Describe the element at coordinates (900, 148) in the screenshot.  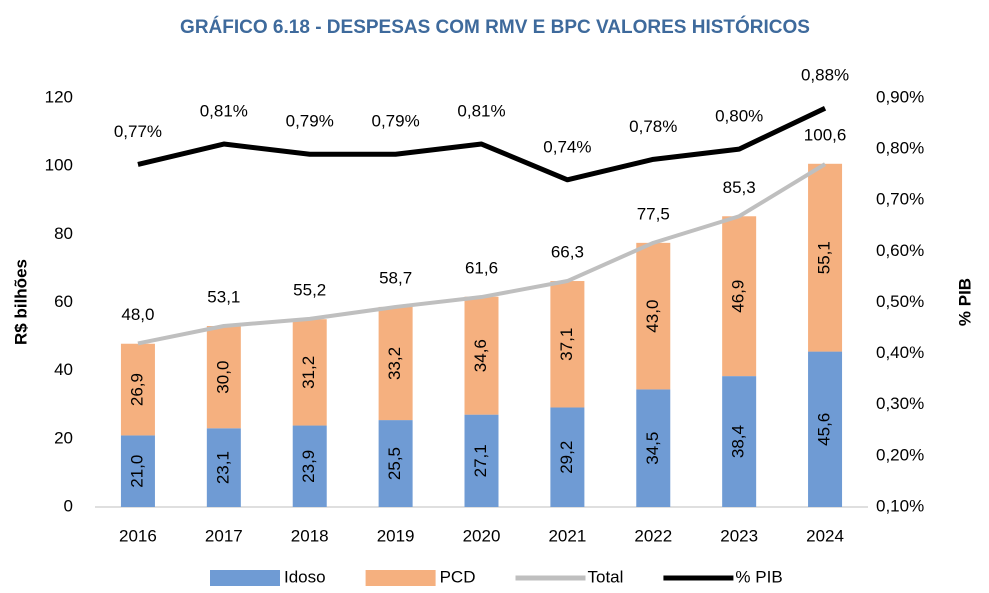
I see `y2-tick-label: 0,80%` at that location.